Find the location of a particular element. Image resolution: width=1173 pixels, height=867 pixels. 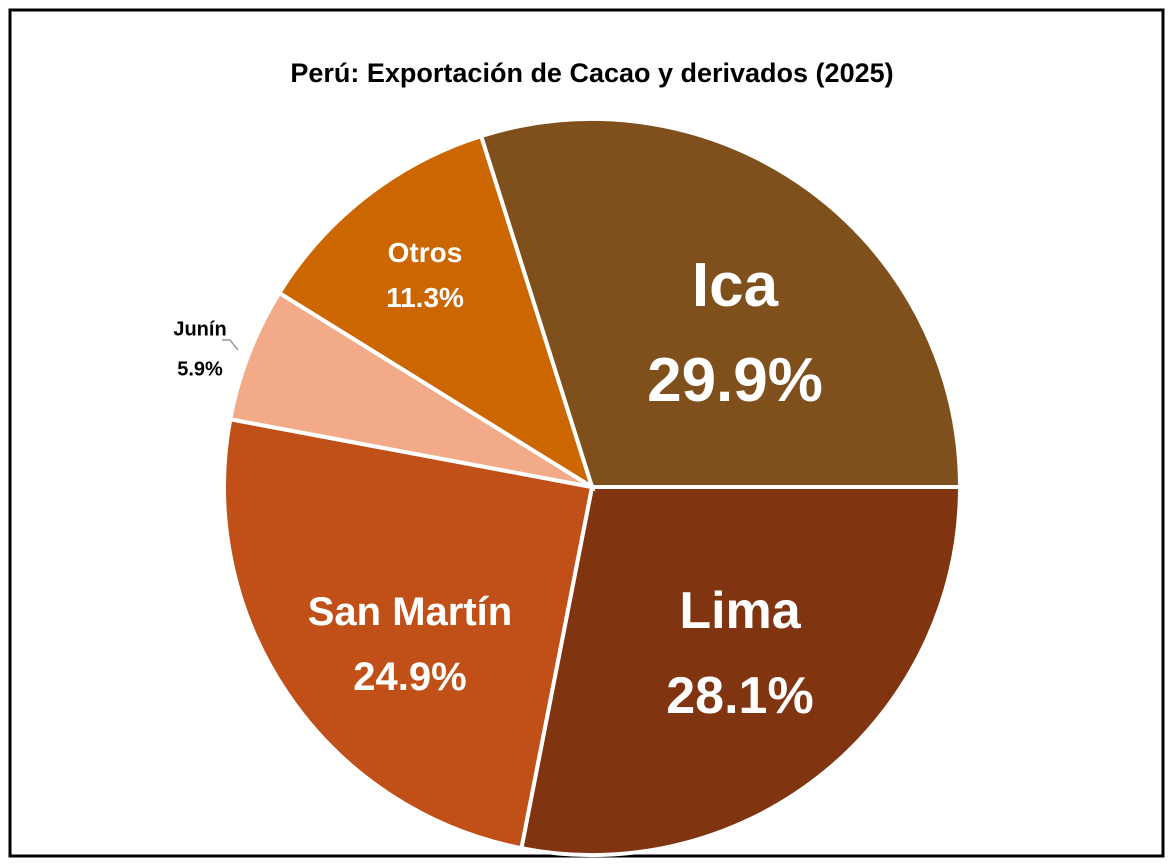

slice-value-label: 29.9% is located at coordinates (735, 380).